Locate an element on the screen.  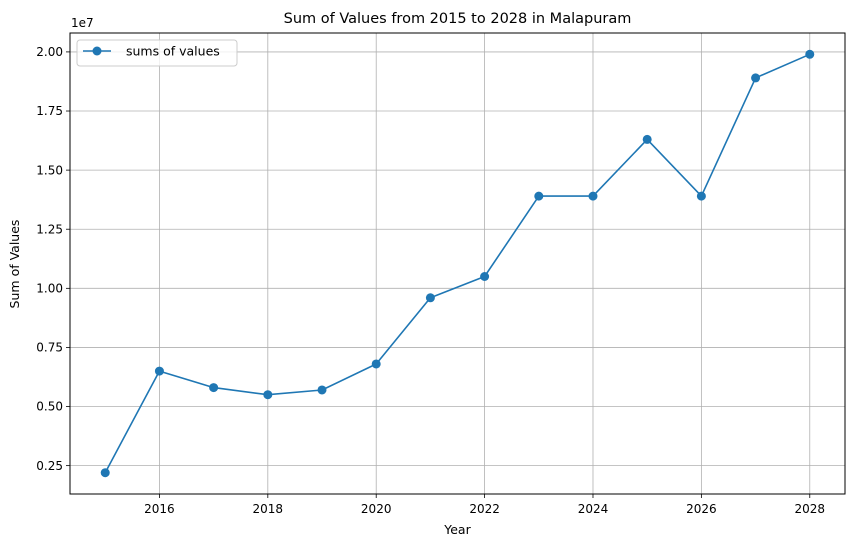
legend-label: sums of values is located at coordinates (173, 51).